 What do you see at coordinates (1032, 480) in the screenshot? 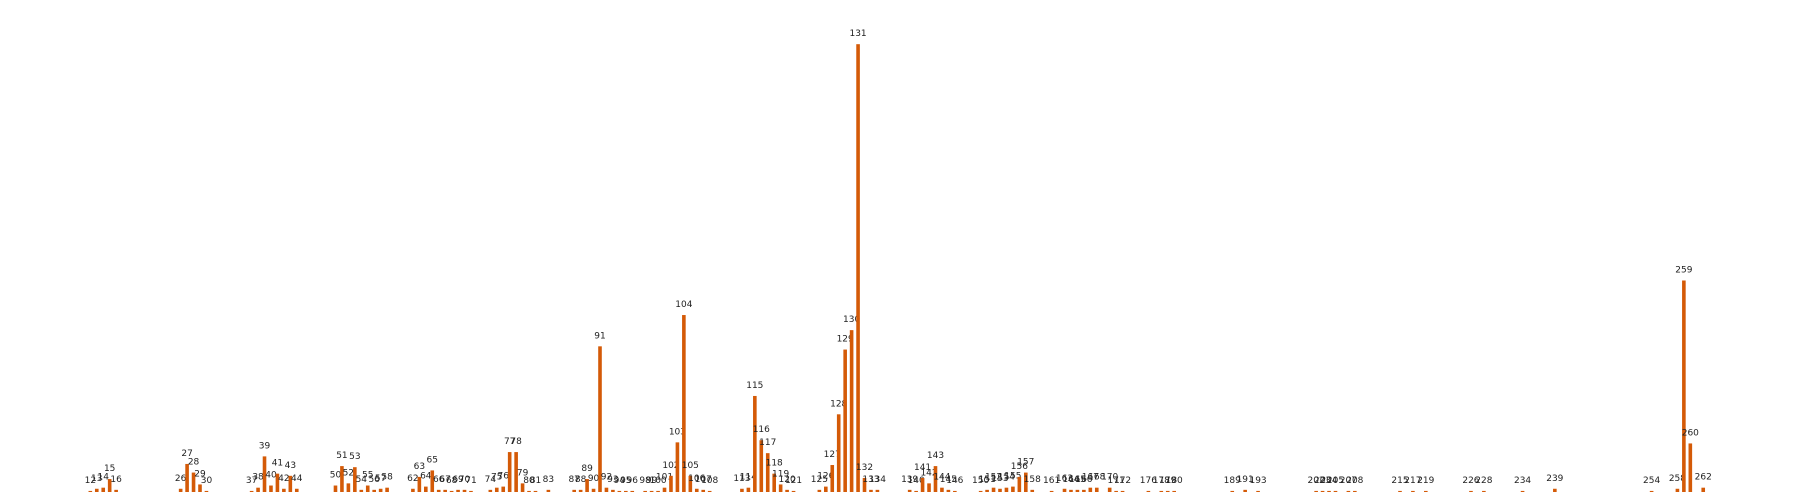
I see `bar-label: 158` at bounding box center [1032, 480].